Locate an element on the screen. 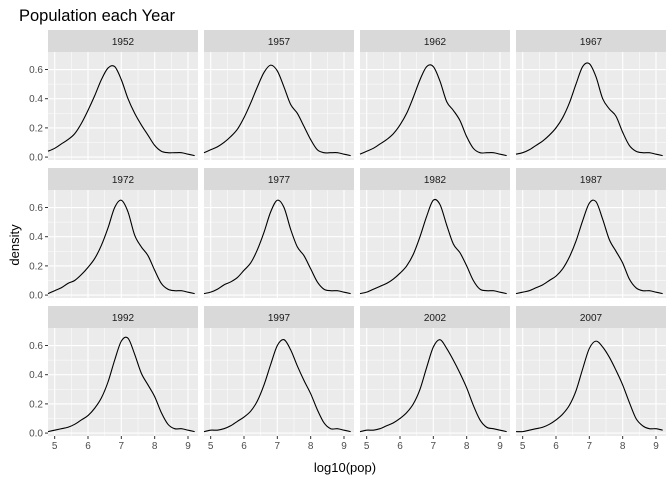 The height and width of the screenshot is (480, 672). facet-panel-2007: 2007 5 6 7 8 9 is located at coordinates (590, 379).